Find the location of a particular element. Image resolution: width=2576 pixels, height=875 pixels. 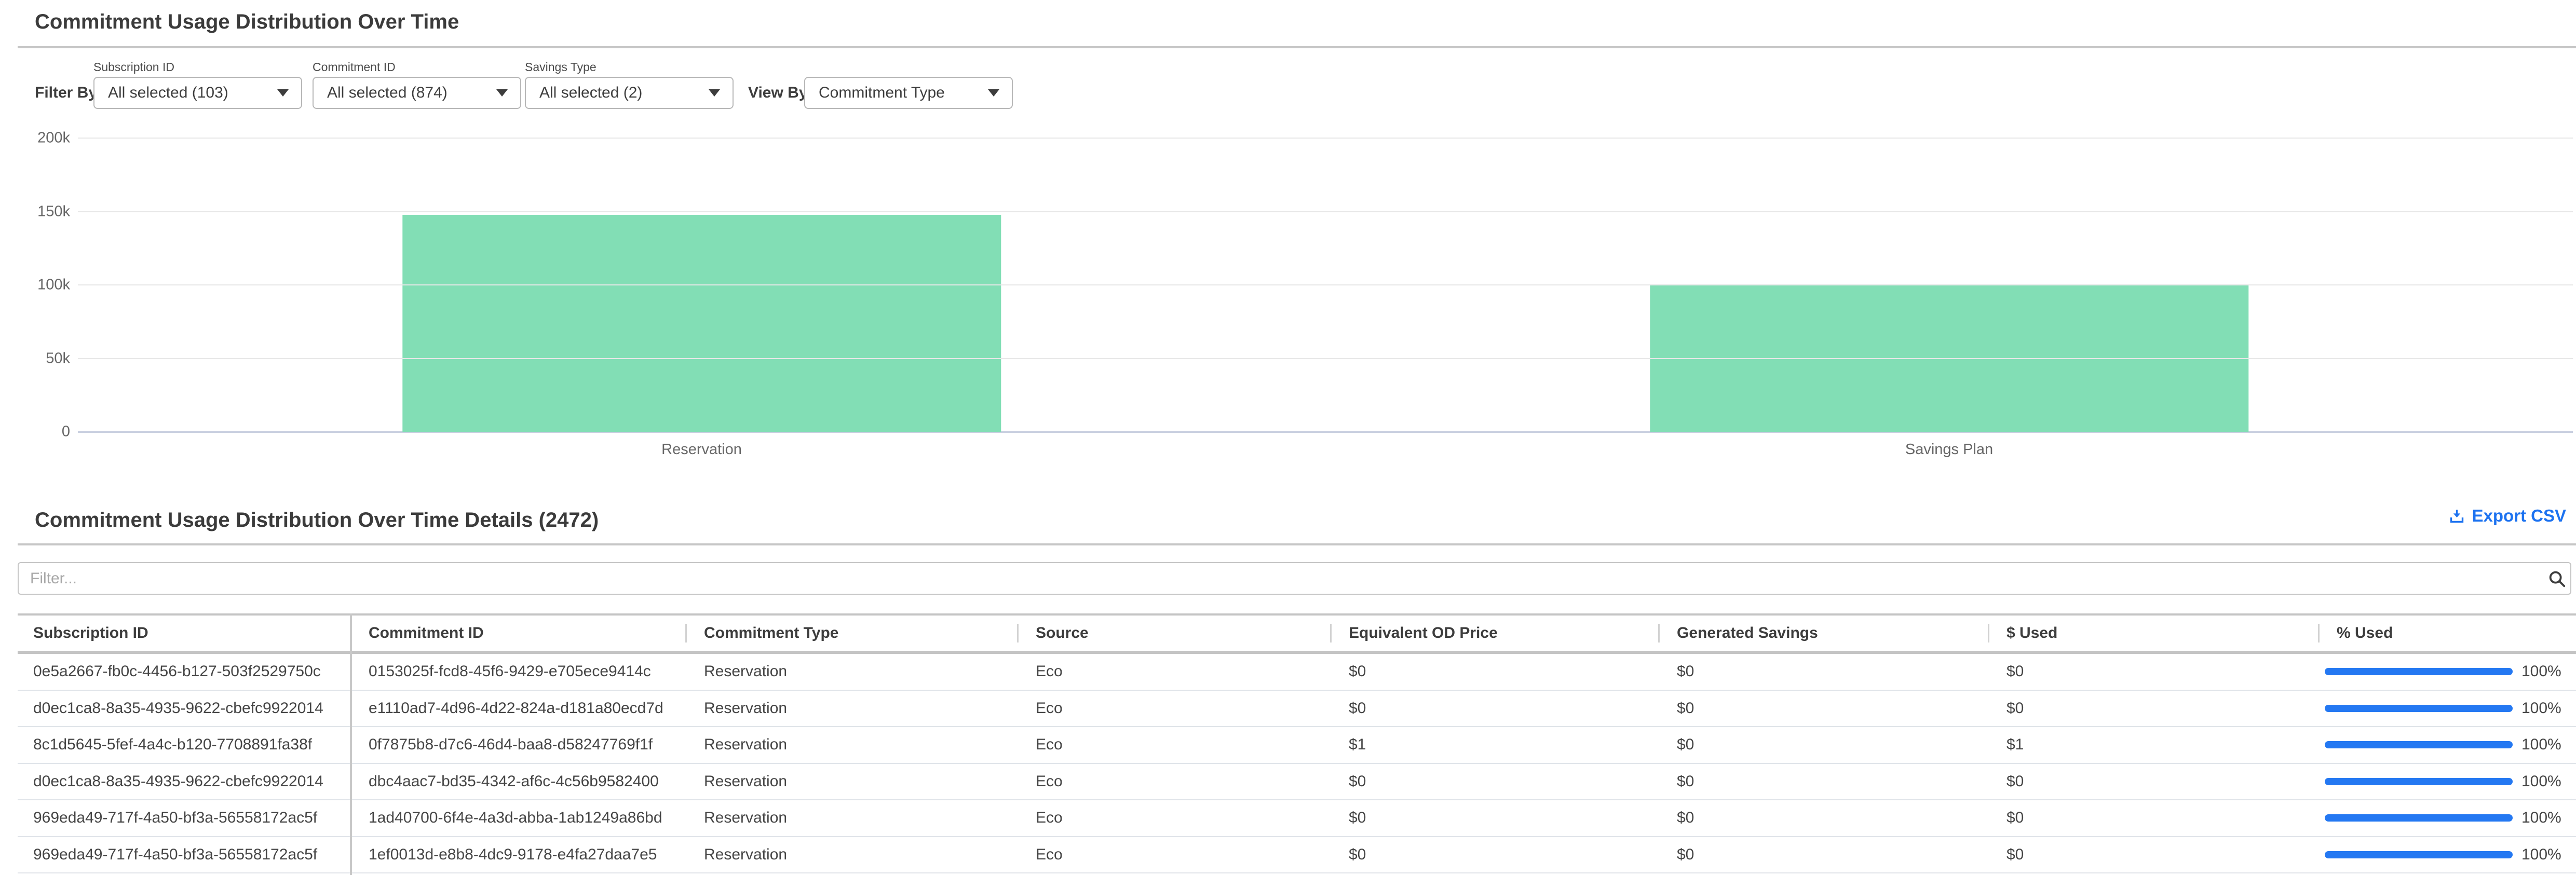

savings-type-dropdown: All selected (2) is located at coordinates (629, 93).